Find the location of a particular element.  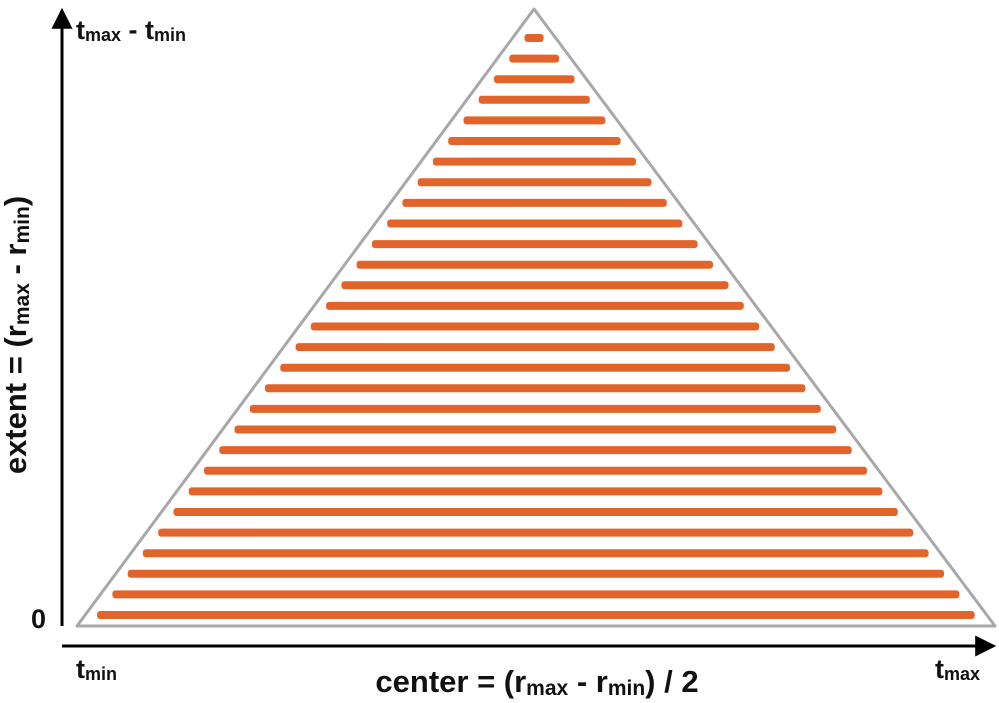

x-axis-min-label: tmin is located at coordinates (96, 669).